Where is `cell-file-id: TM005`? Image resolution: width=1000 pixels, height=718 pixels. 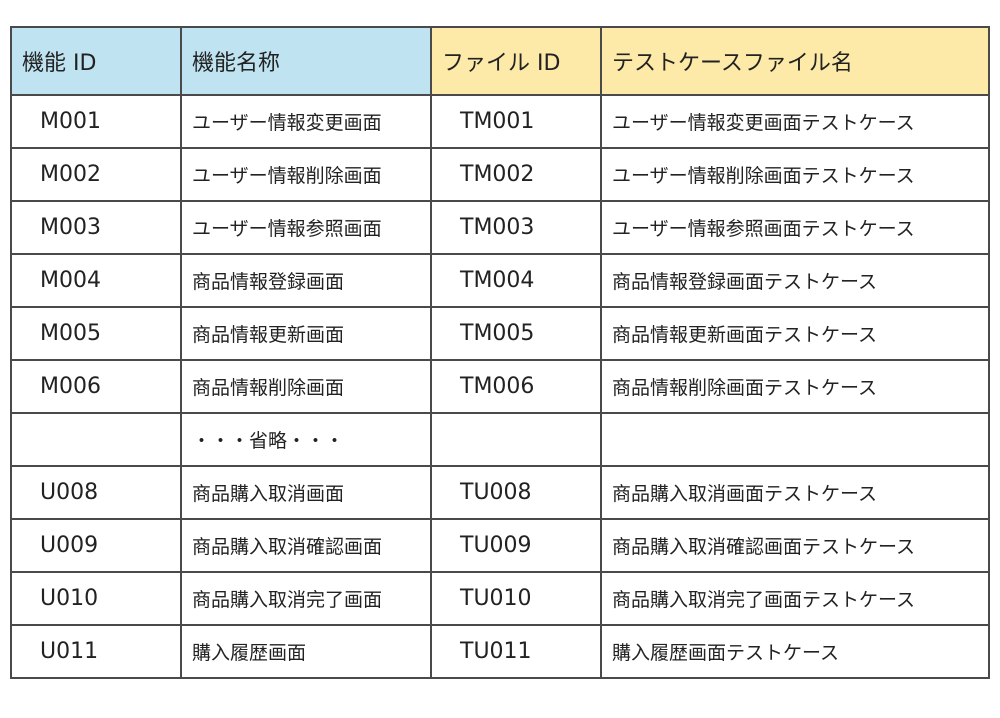
cell-file-id: TM005 is located at coordinates (516, 333).